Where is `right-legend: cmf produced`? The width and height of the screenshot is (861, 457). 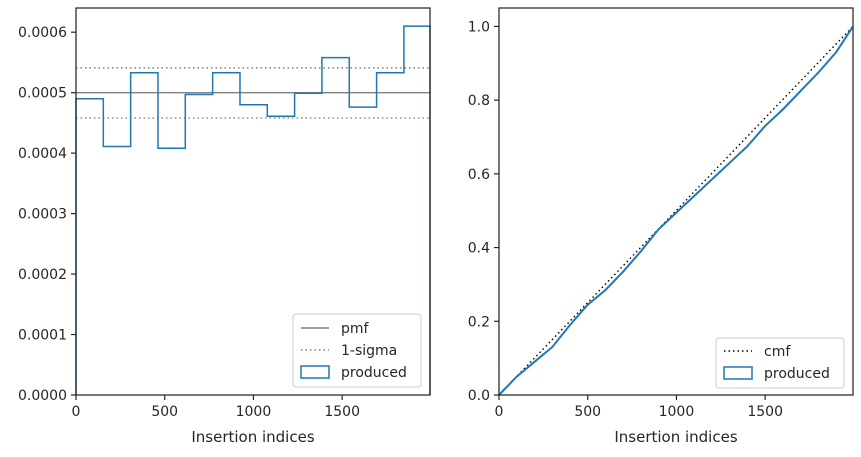 right-legend: cmf produced is located at coordinates (780, 363).